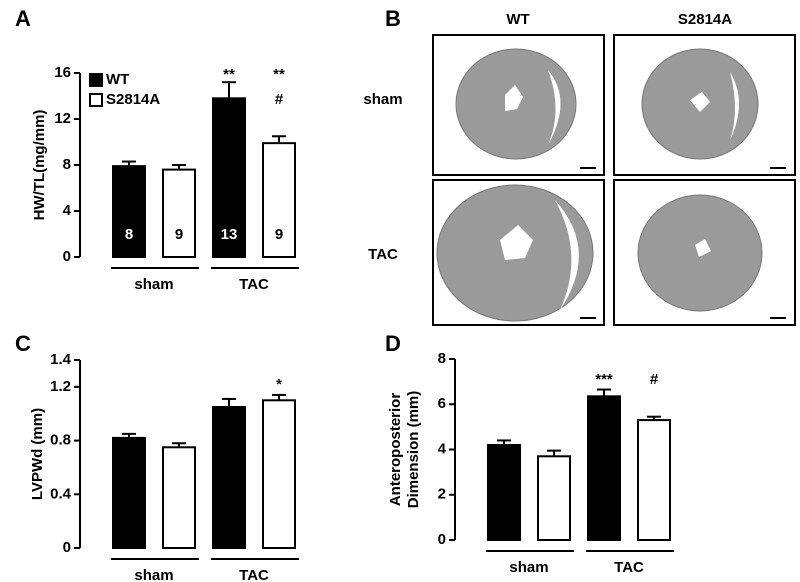 This screenshot has height=582, width=800. Describe the element at coordinates (604, 379) in the screenshot. I see `significance-label: ***` at that location.